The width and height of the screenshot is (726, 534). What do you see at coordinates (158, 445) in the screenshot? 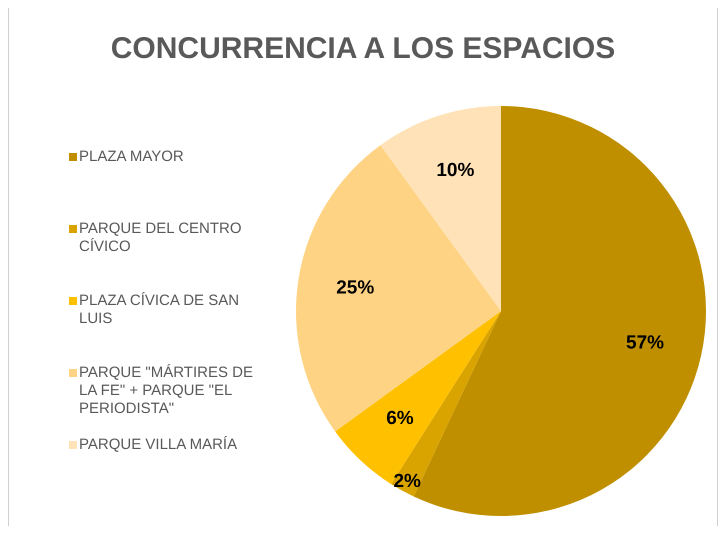
I see `legend-label: PARQUE VILLA MARÍA` at bounding box center [158, 445].